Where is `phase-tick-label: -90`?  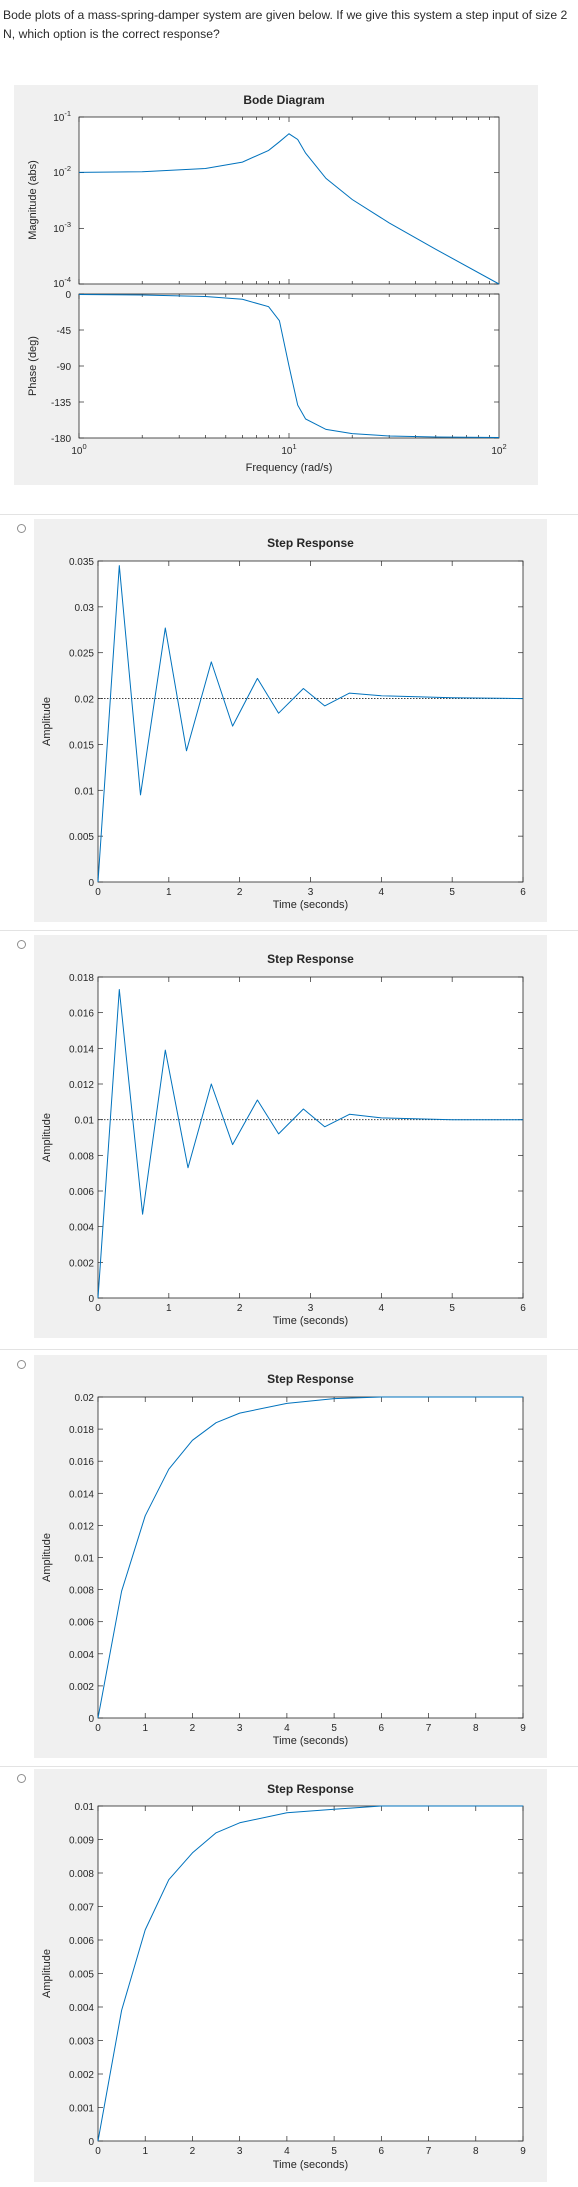 phase-tick-label: -90 is located at coordinates (64, 367).